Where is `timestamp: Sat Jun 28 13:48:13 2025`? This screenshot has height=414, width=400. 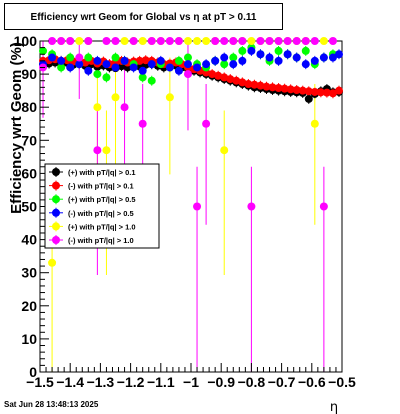 timestamp: Sat Jun 28 13:48:13 2025 is located at coordinates (51, 404).